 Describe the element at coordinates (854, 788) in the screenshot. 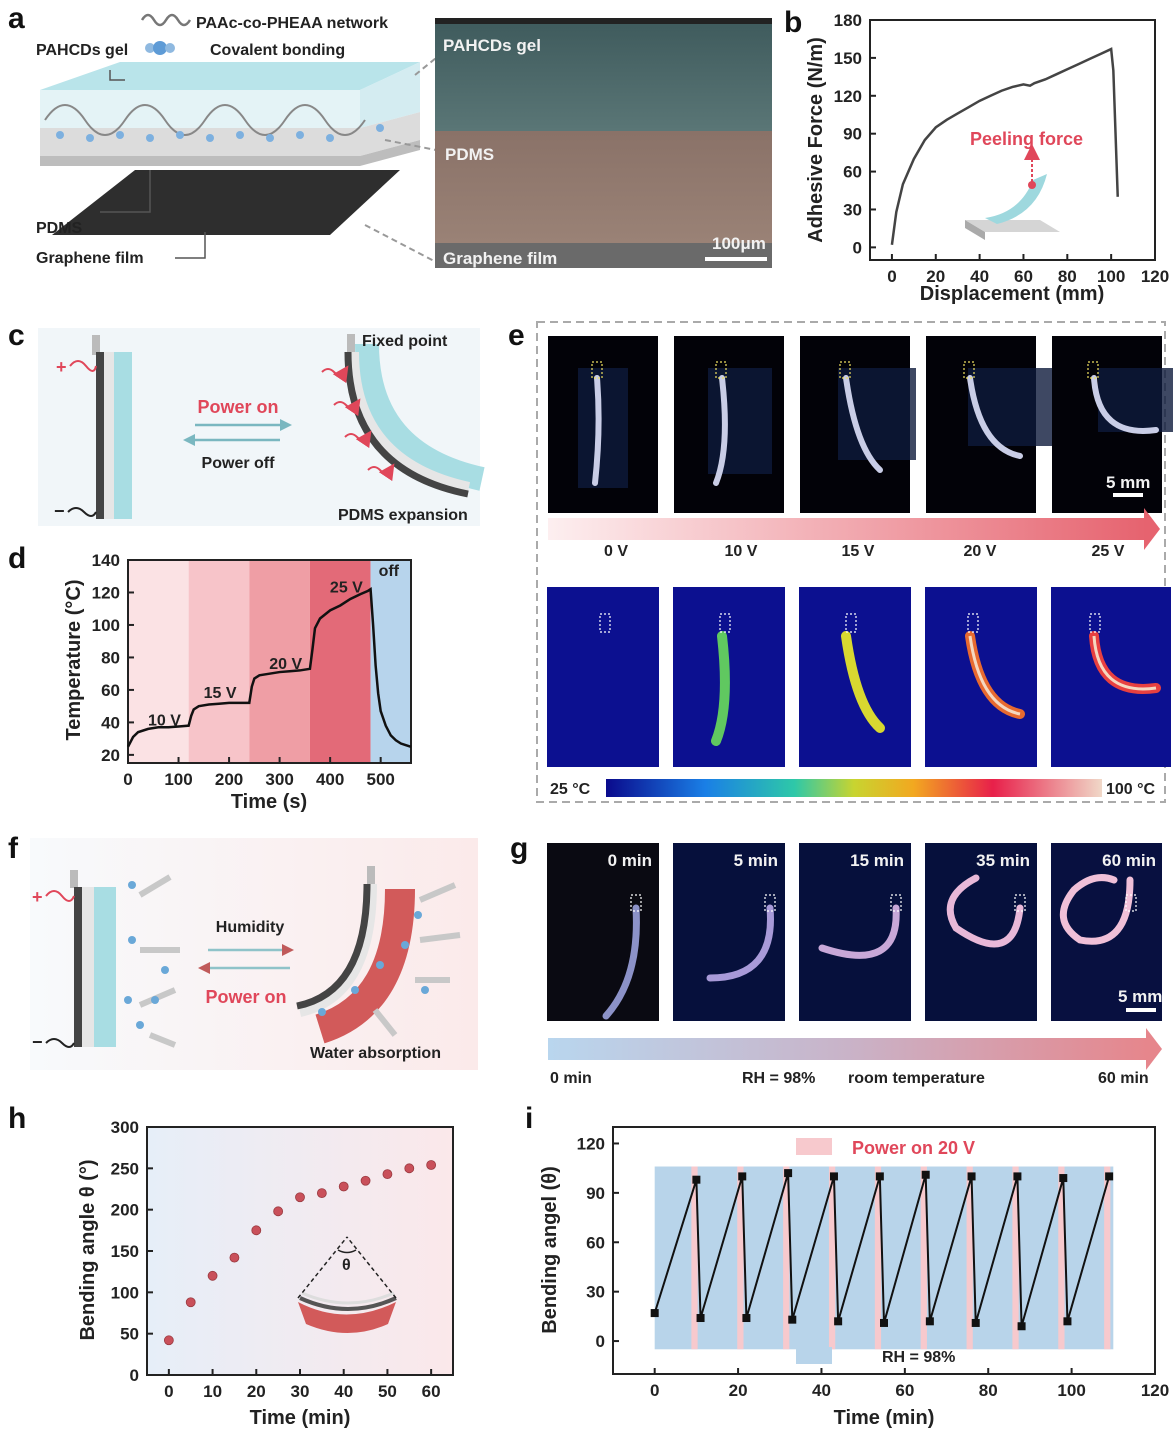

I see `colorbar` at that location.